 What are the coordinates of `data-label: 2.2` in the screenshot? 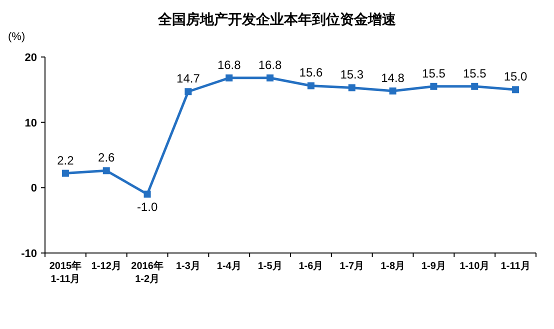 It's located at (65, 160).